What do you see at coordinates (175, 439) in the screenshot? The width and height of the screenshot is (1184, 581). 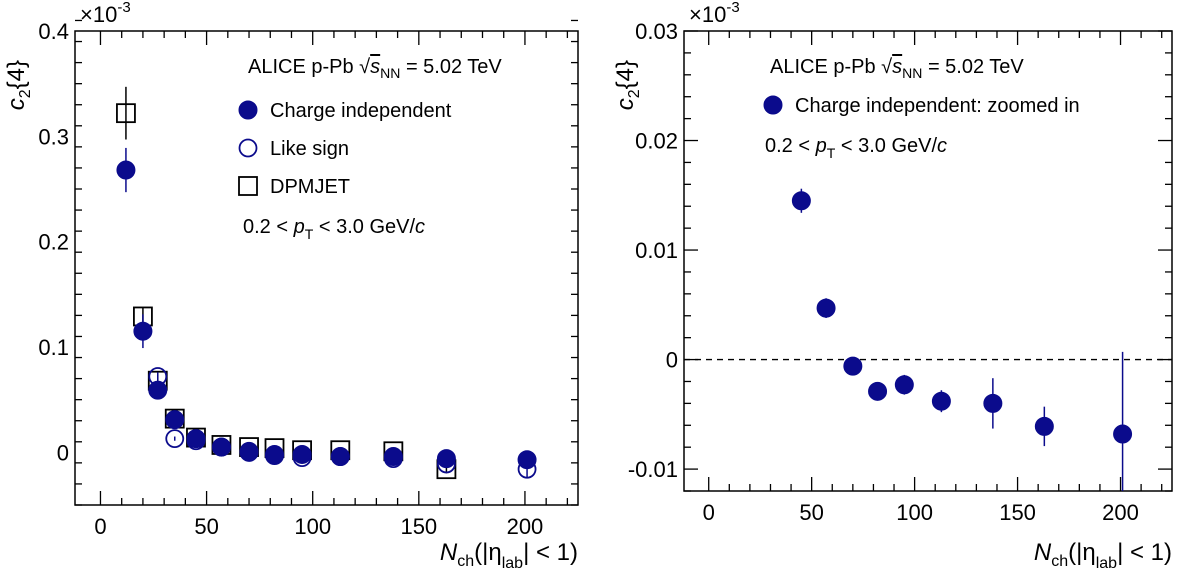 I see `data-point-open-circle` at bounding box center [175, 439].